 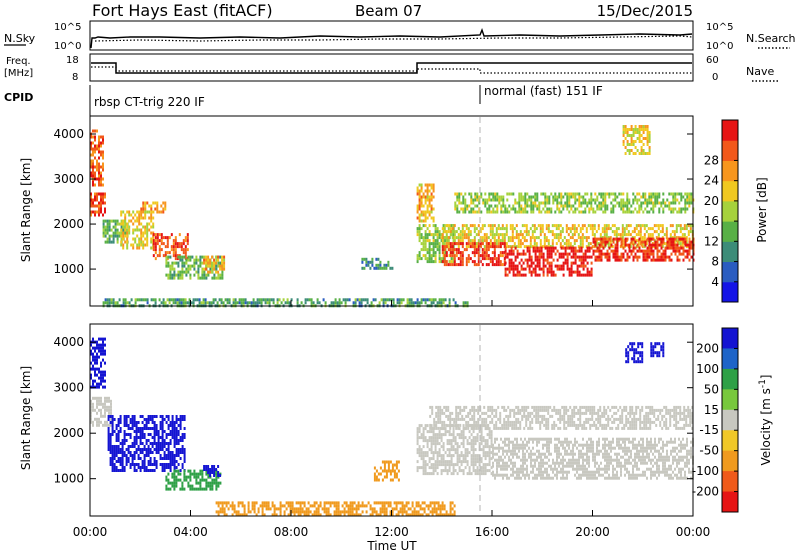 What do you see at coordinates (719, 46) in the screenshot?
I see `noise-tick-right-bottom: 10^0` at bounding box center [719, 46].